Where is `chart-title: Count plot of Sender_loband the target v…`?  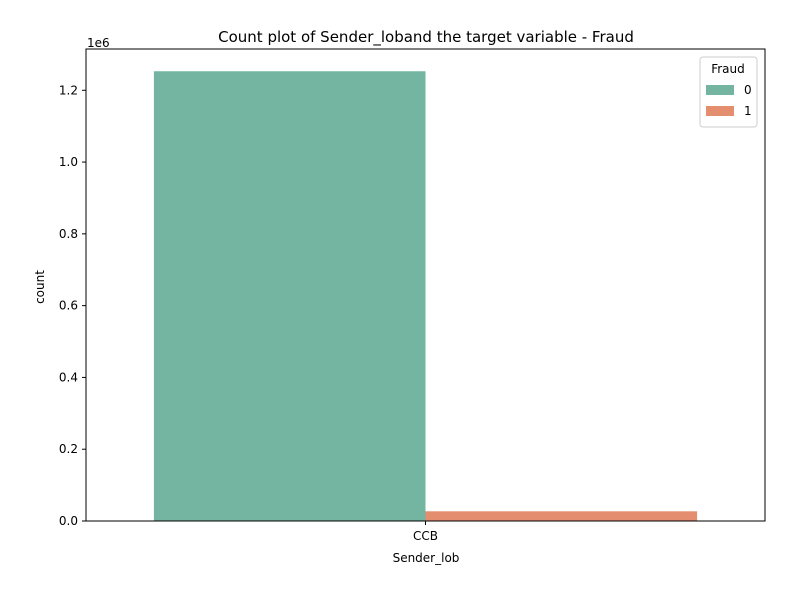
chart-title: Count plot of Sender_loband the target v… is located at coordinates (426, 37).